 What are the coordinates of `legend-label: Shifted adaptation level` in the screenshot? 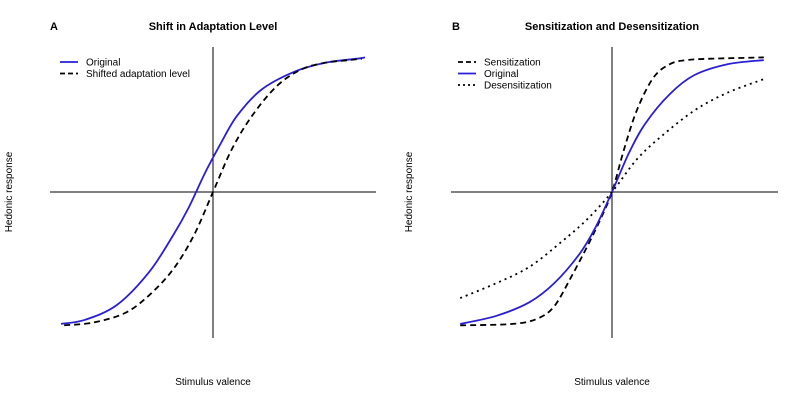 It's located at (138, 74).